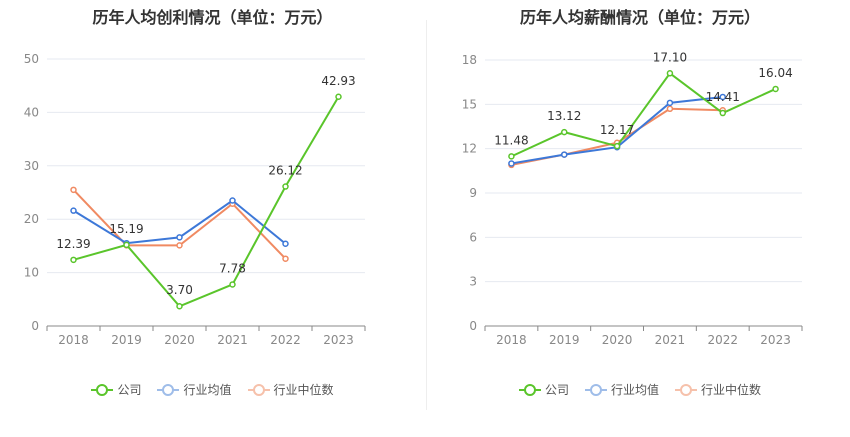  What do you see at coordinates (670, 57) in the screenshot?
I see `data-label: 17.10` at bounding box center [670, 57].